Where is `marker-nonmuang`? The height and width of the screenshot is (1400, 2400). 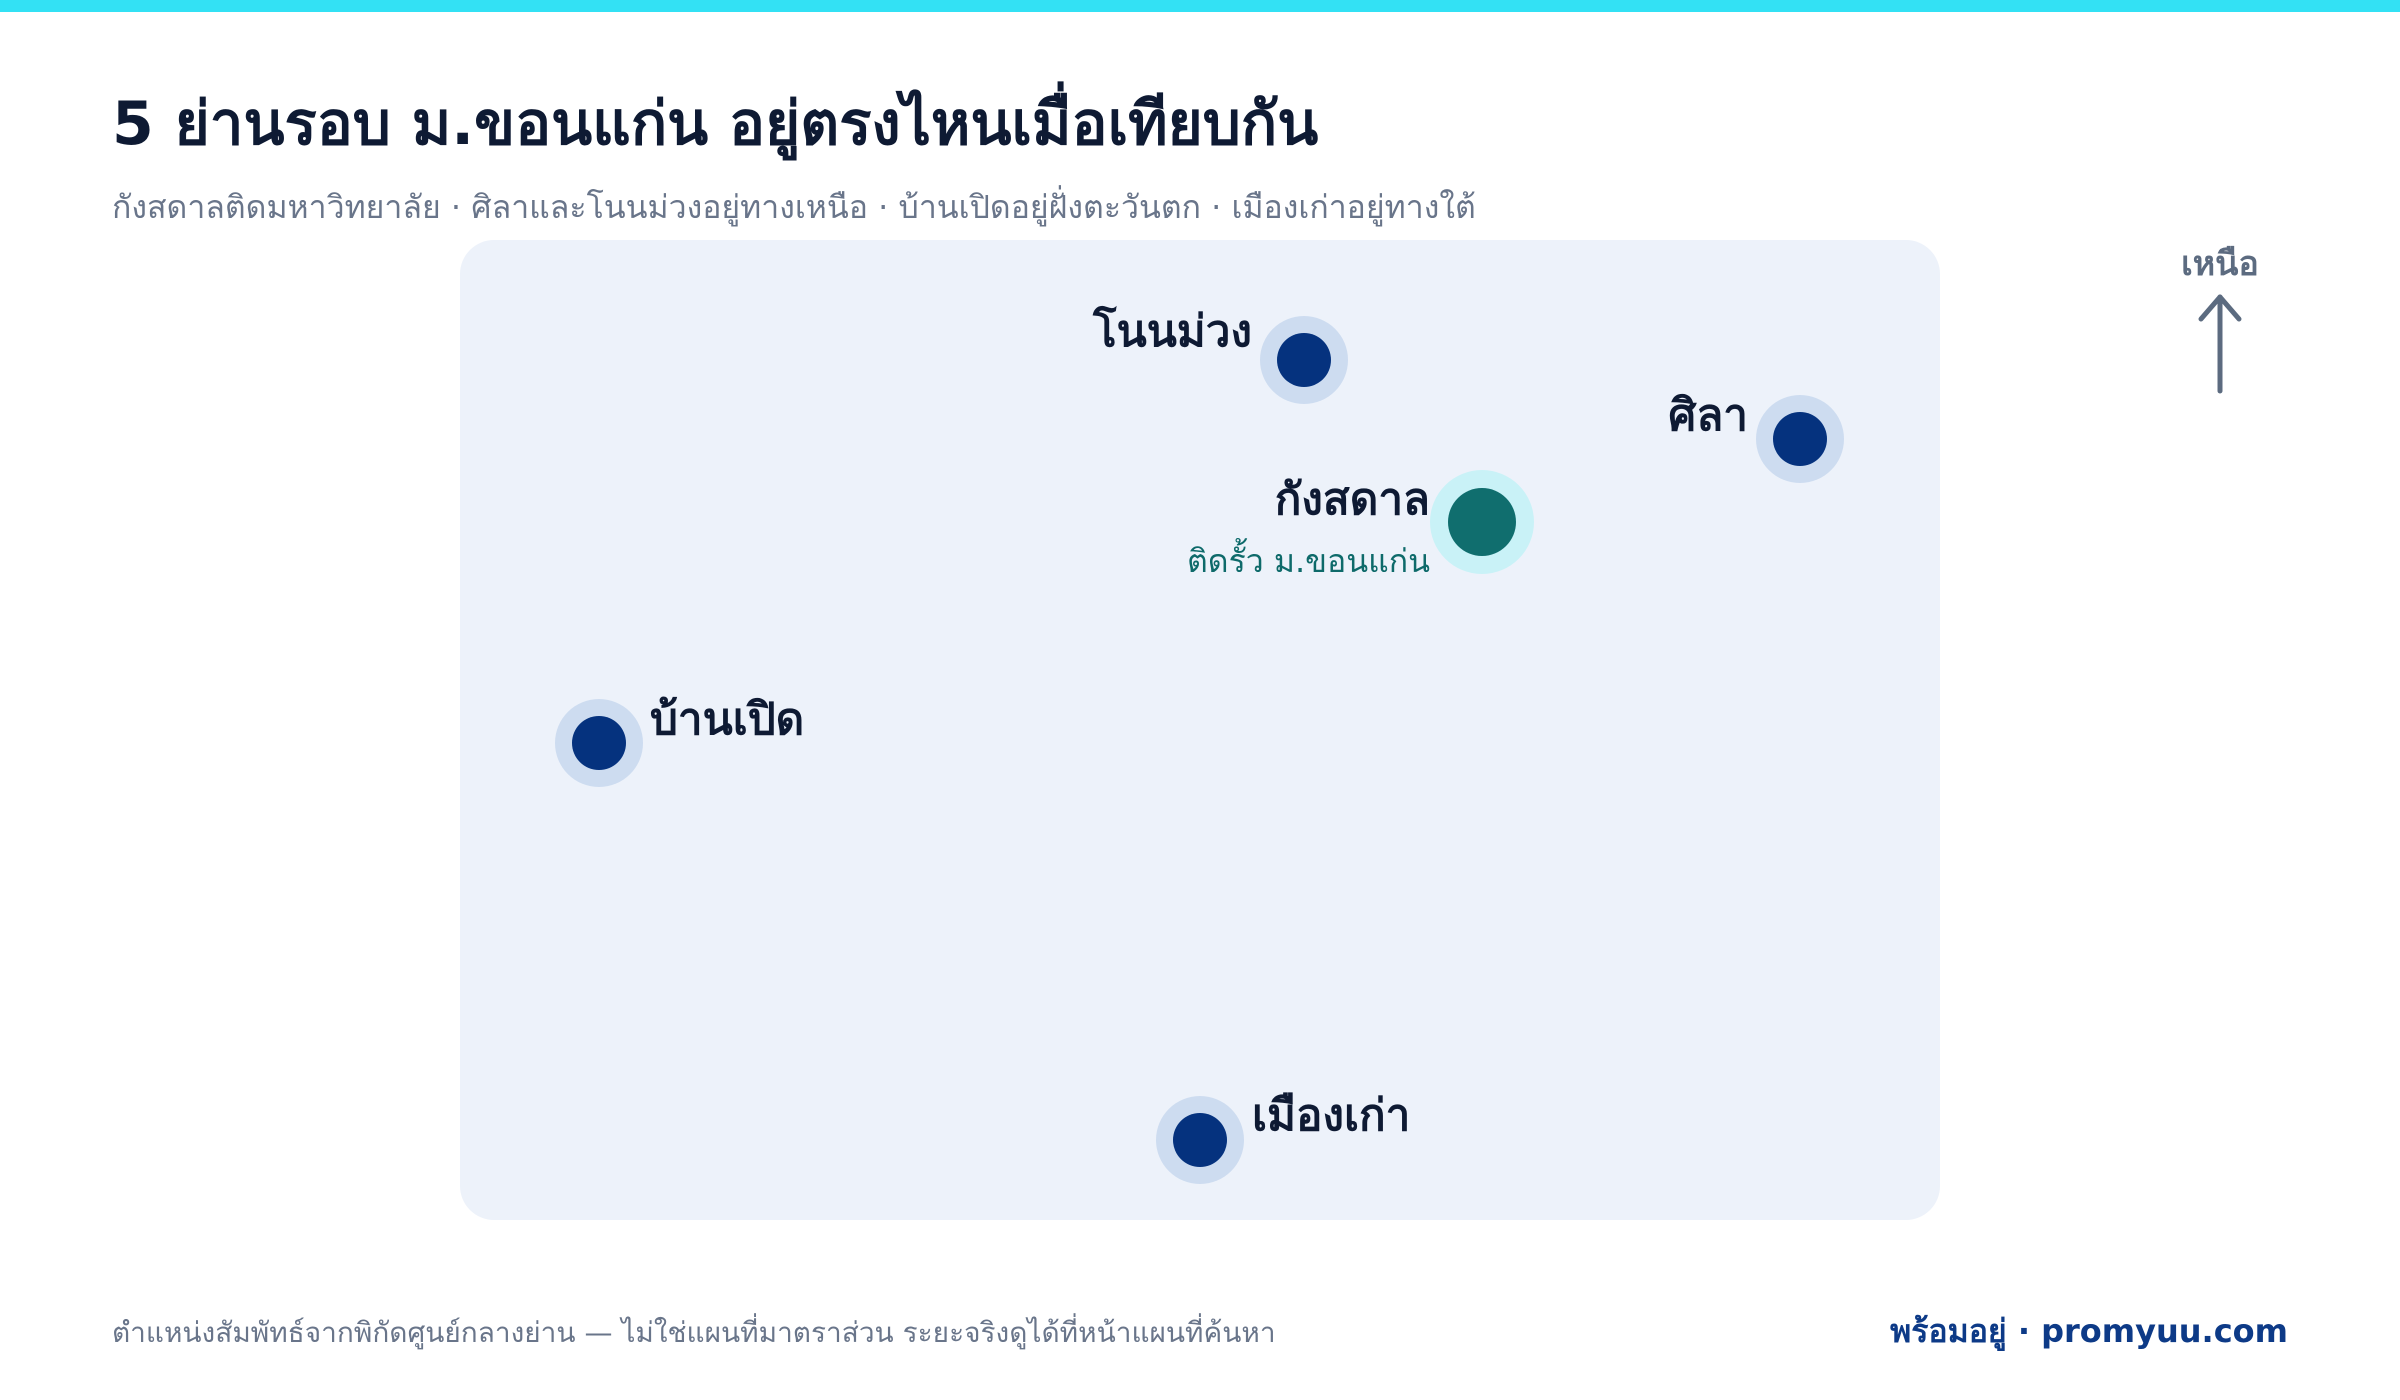
marker-nonmuang is located at coordinates (1304, 360).